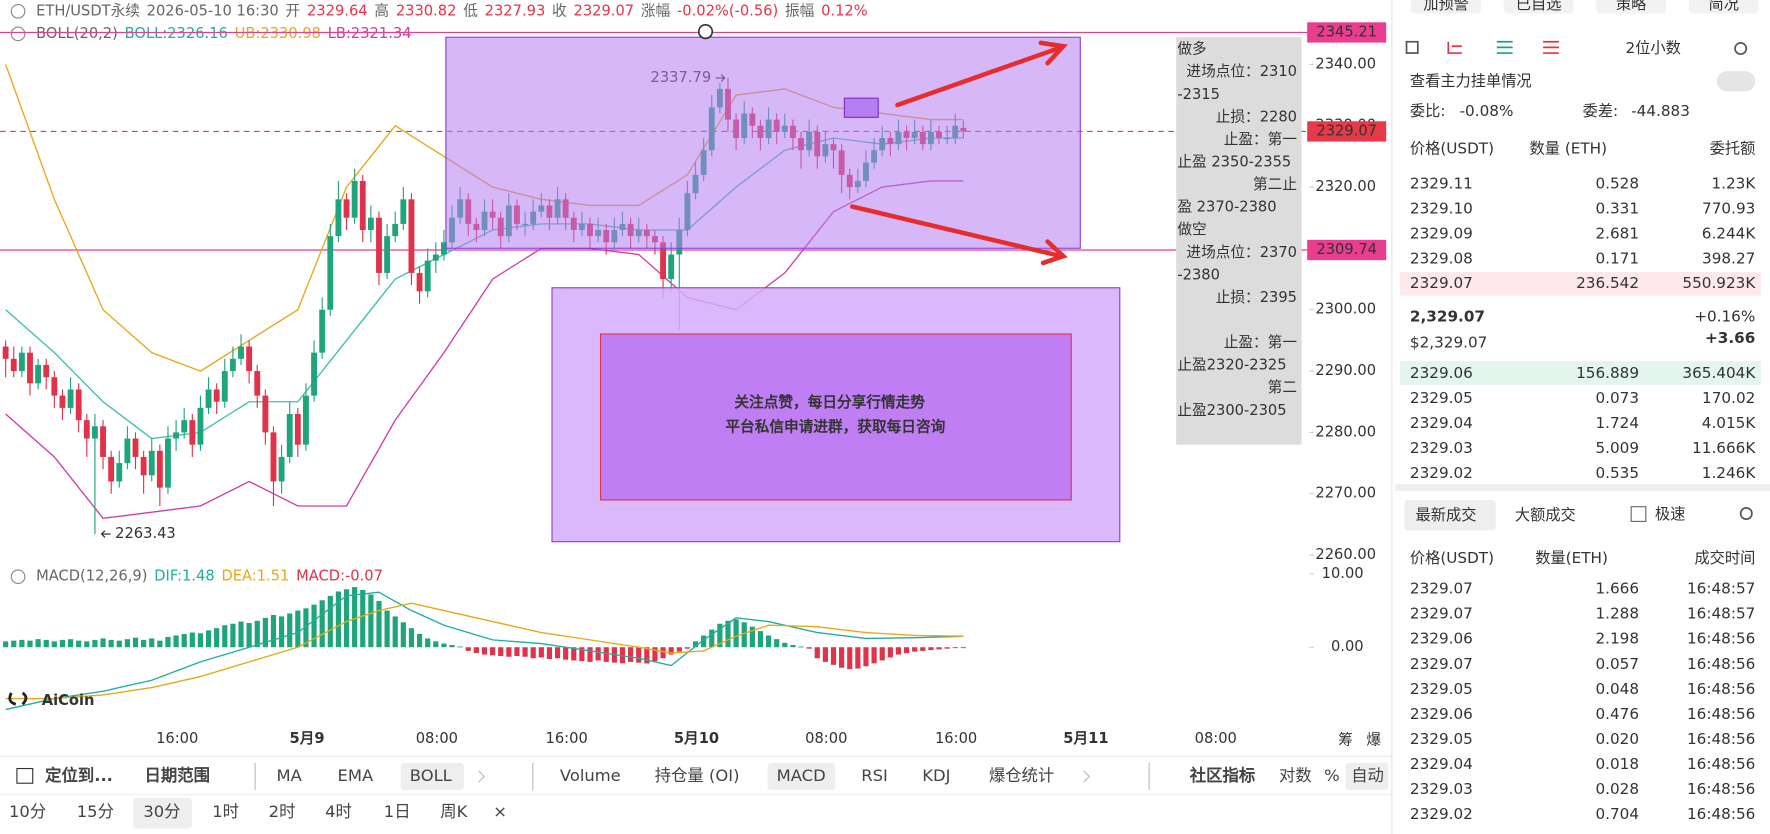  I want to click on legend-item: 振幅, so click(799, 10).